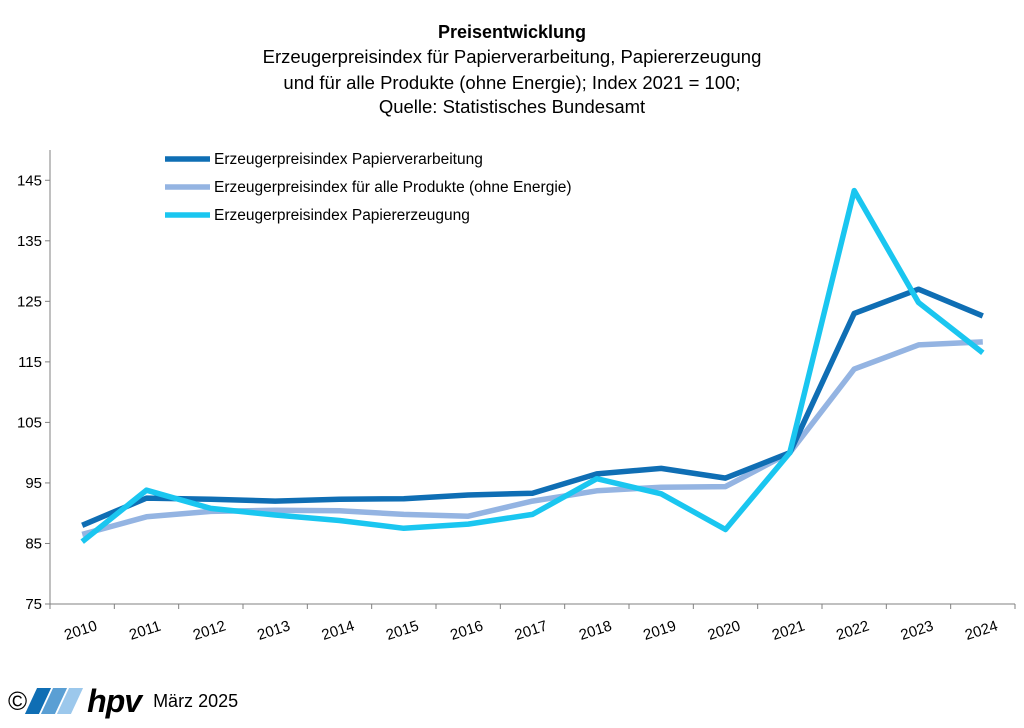 This screenshot has width=1024, height=728. Describe the element at coordinates (981, 630) in the screenshot. I see `x-tick-label: 2024` at that location.